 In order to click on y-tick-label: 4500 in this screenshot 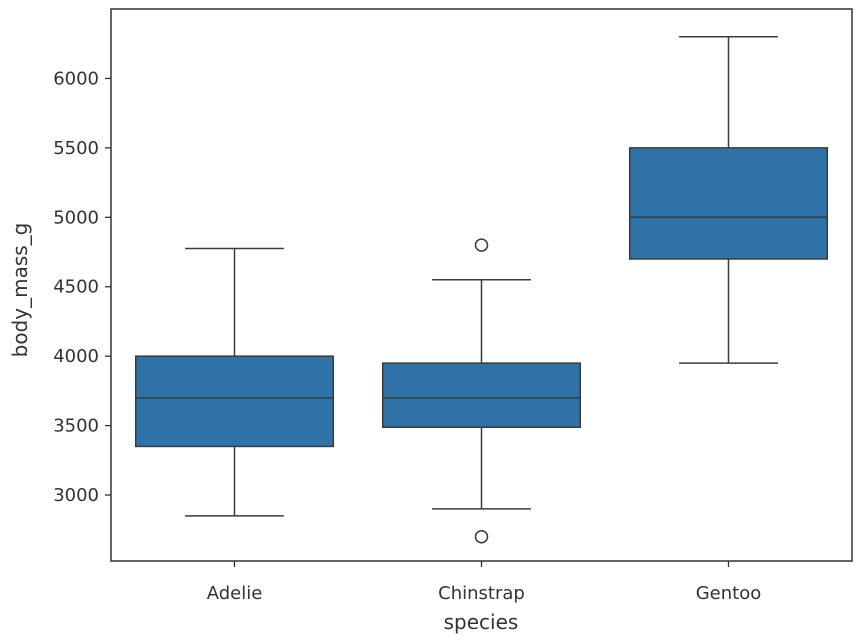, I will do `click(76, 287)`.